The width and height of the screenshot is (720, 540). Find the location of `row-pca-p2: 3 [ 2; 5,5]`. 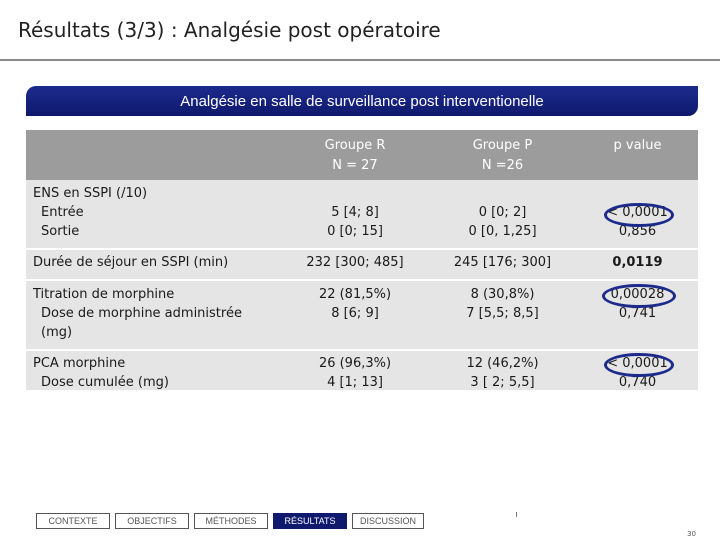

row-pca-p2: 3 [ 2; 5,5] is located at coordinates (502, 382).